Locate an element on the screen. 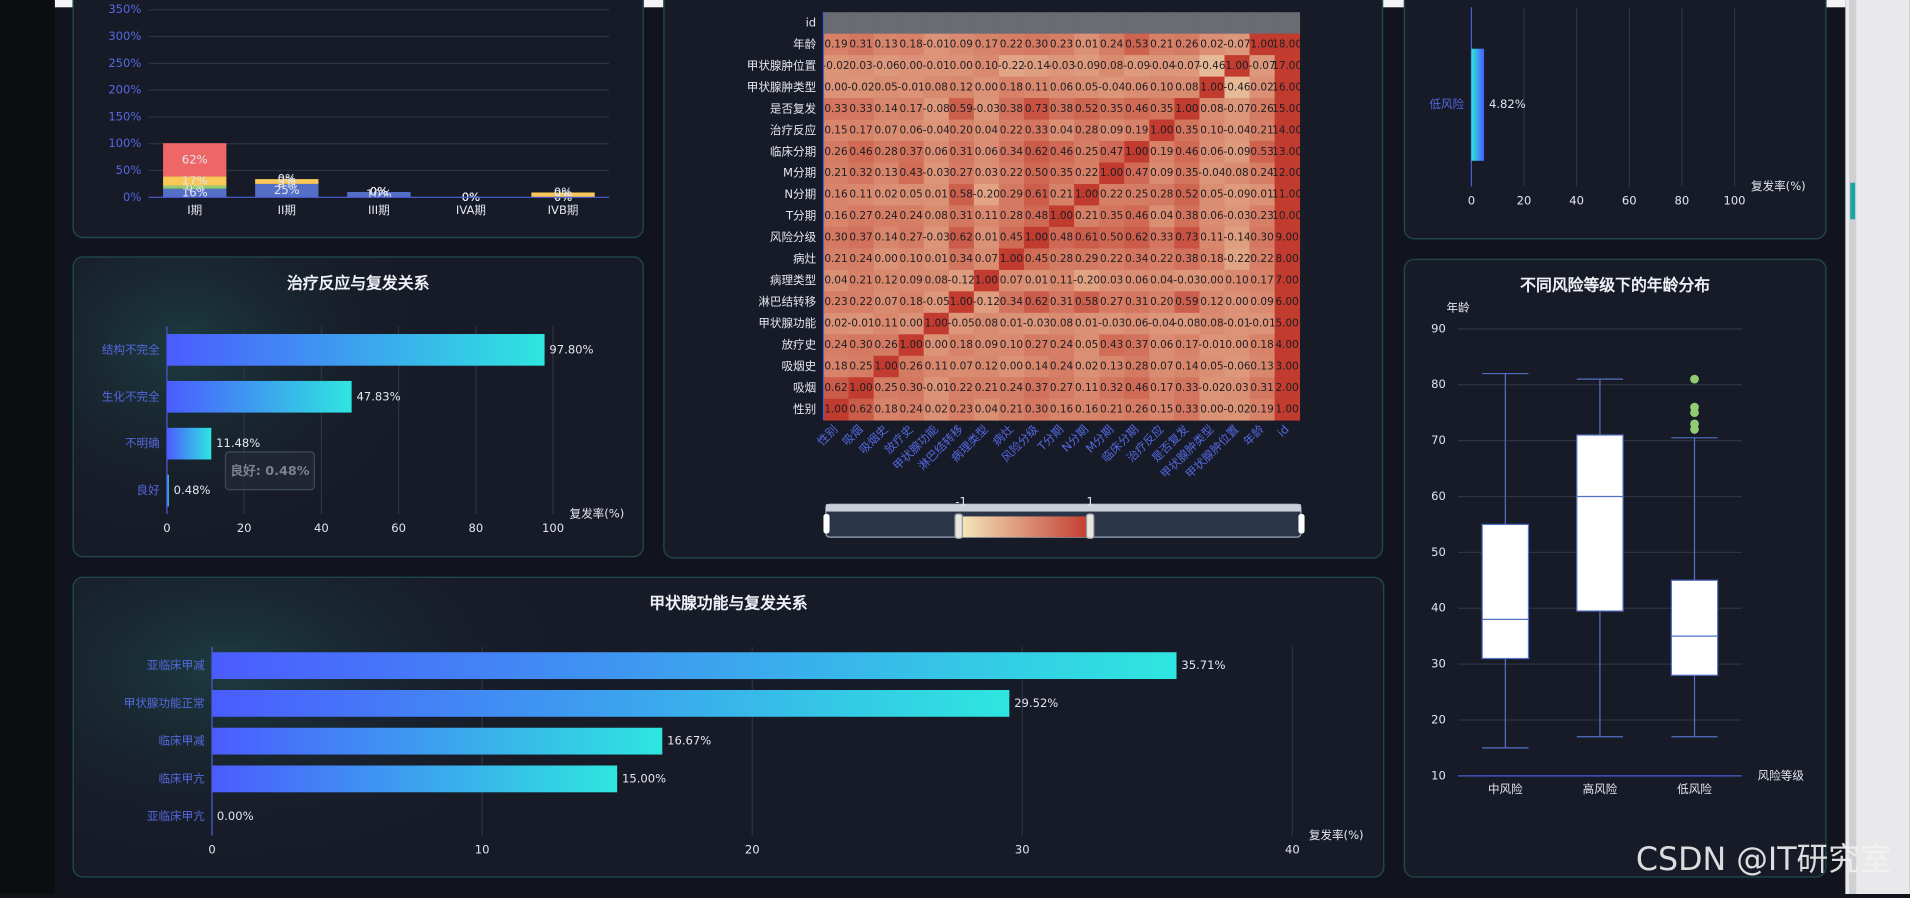 This screenshot has width=1910, height=898. cell-label: -0.04 is located at coordinates (1161, 66).